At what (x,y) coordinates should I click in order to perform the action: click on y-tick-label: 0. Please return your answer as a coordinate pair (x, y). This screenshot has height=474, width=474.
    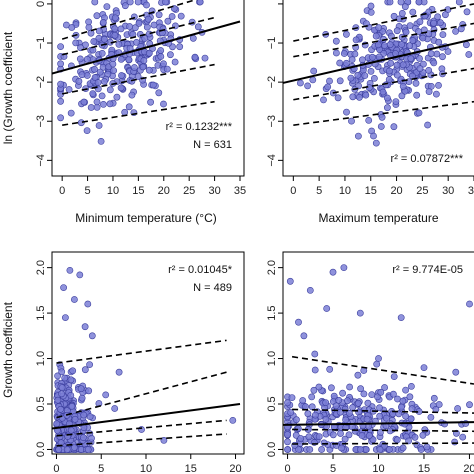
    Looking at the image, I should click on (41, 4).